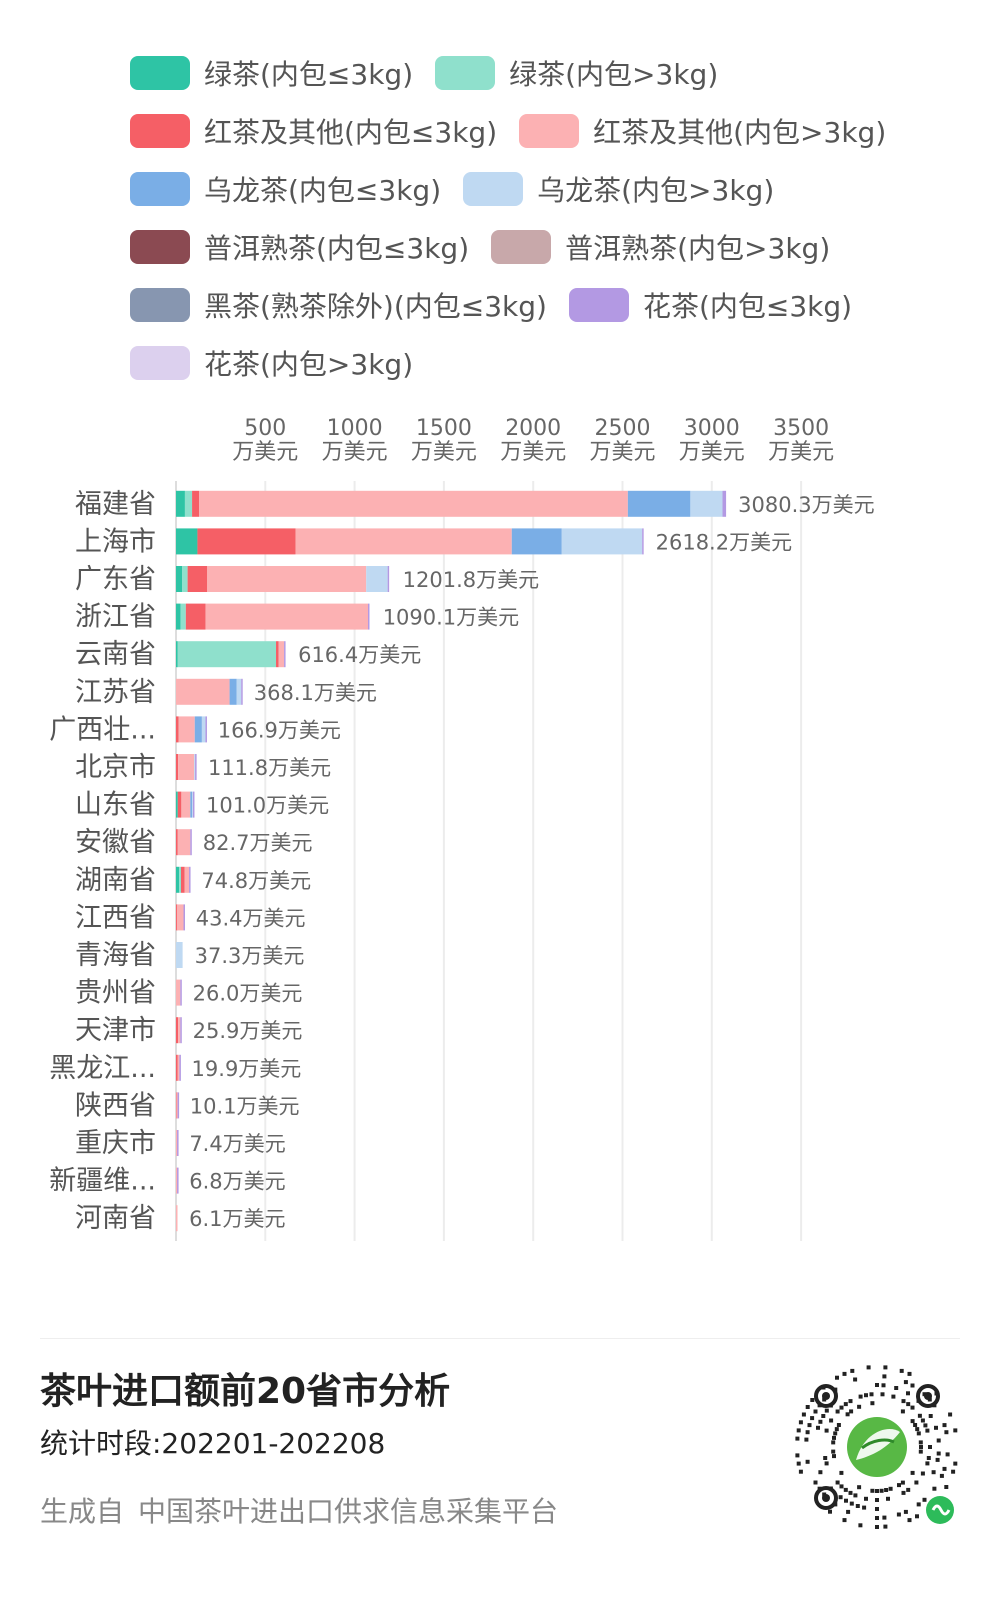  I want to click on data-label: 10.1万美元, so click(245, 1106).